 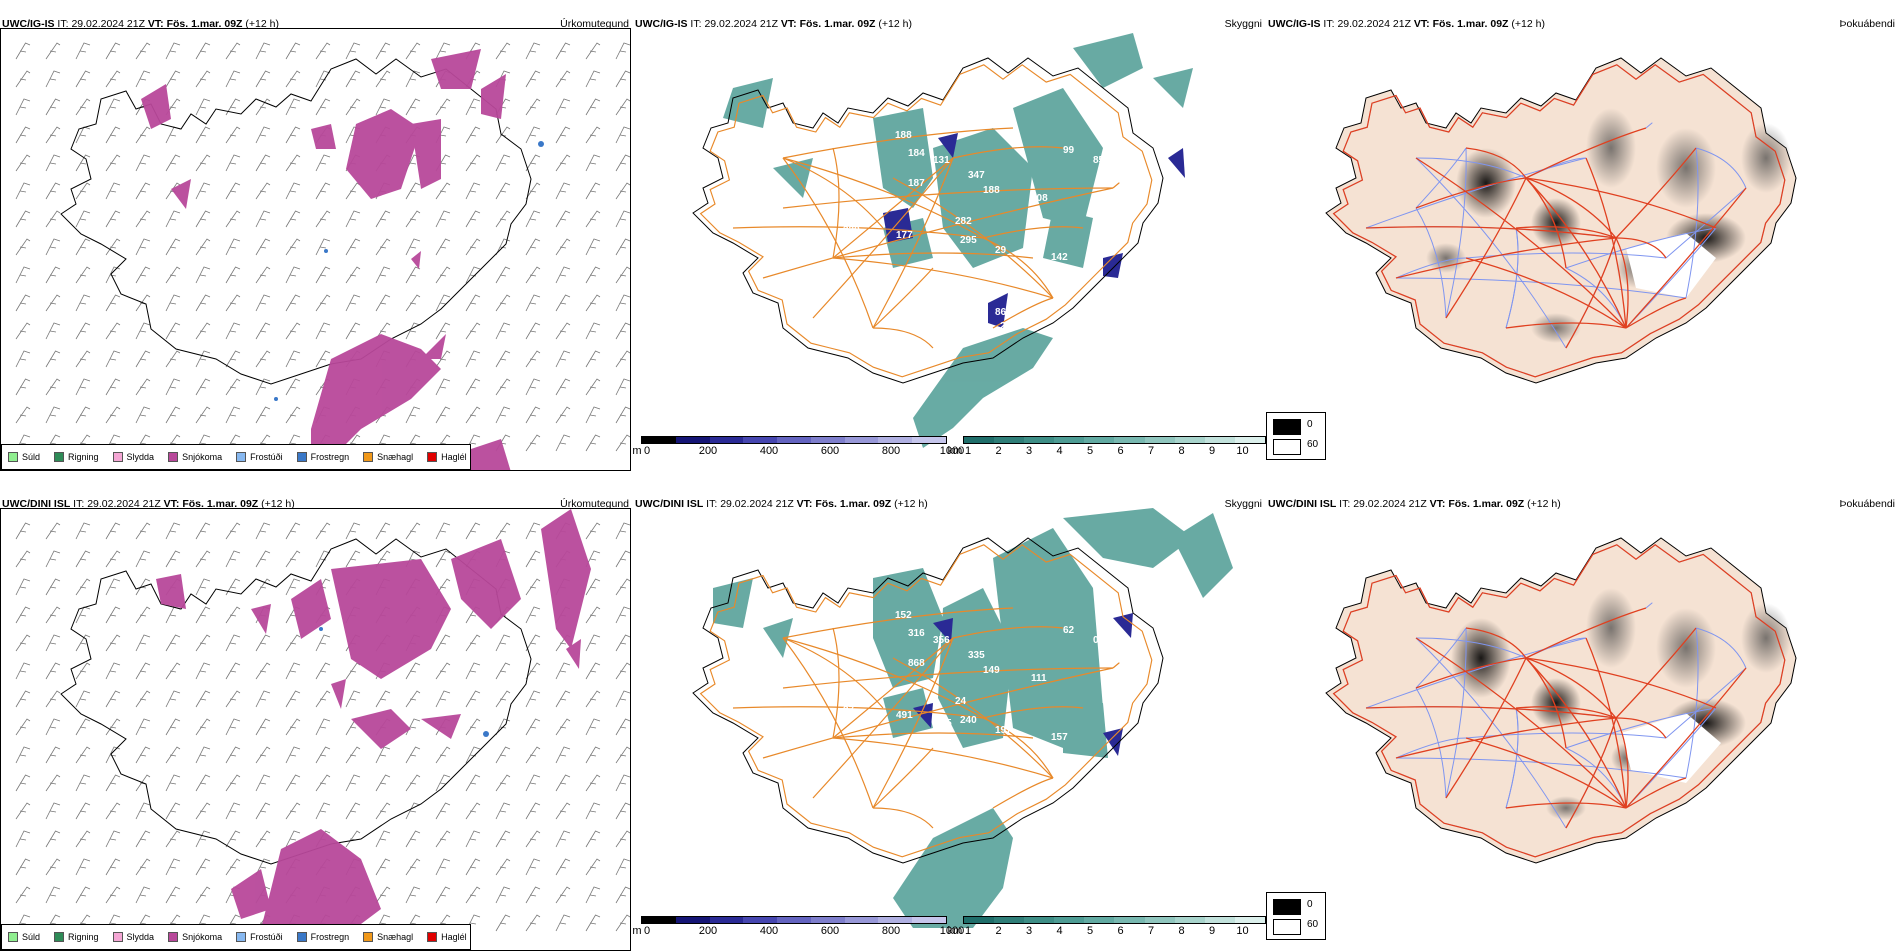 What do you see at coordinates (1059, 737) in the screenshot?
I see `cloud-base-number: 157` at bounding box center [1059, 737].